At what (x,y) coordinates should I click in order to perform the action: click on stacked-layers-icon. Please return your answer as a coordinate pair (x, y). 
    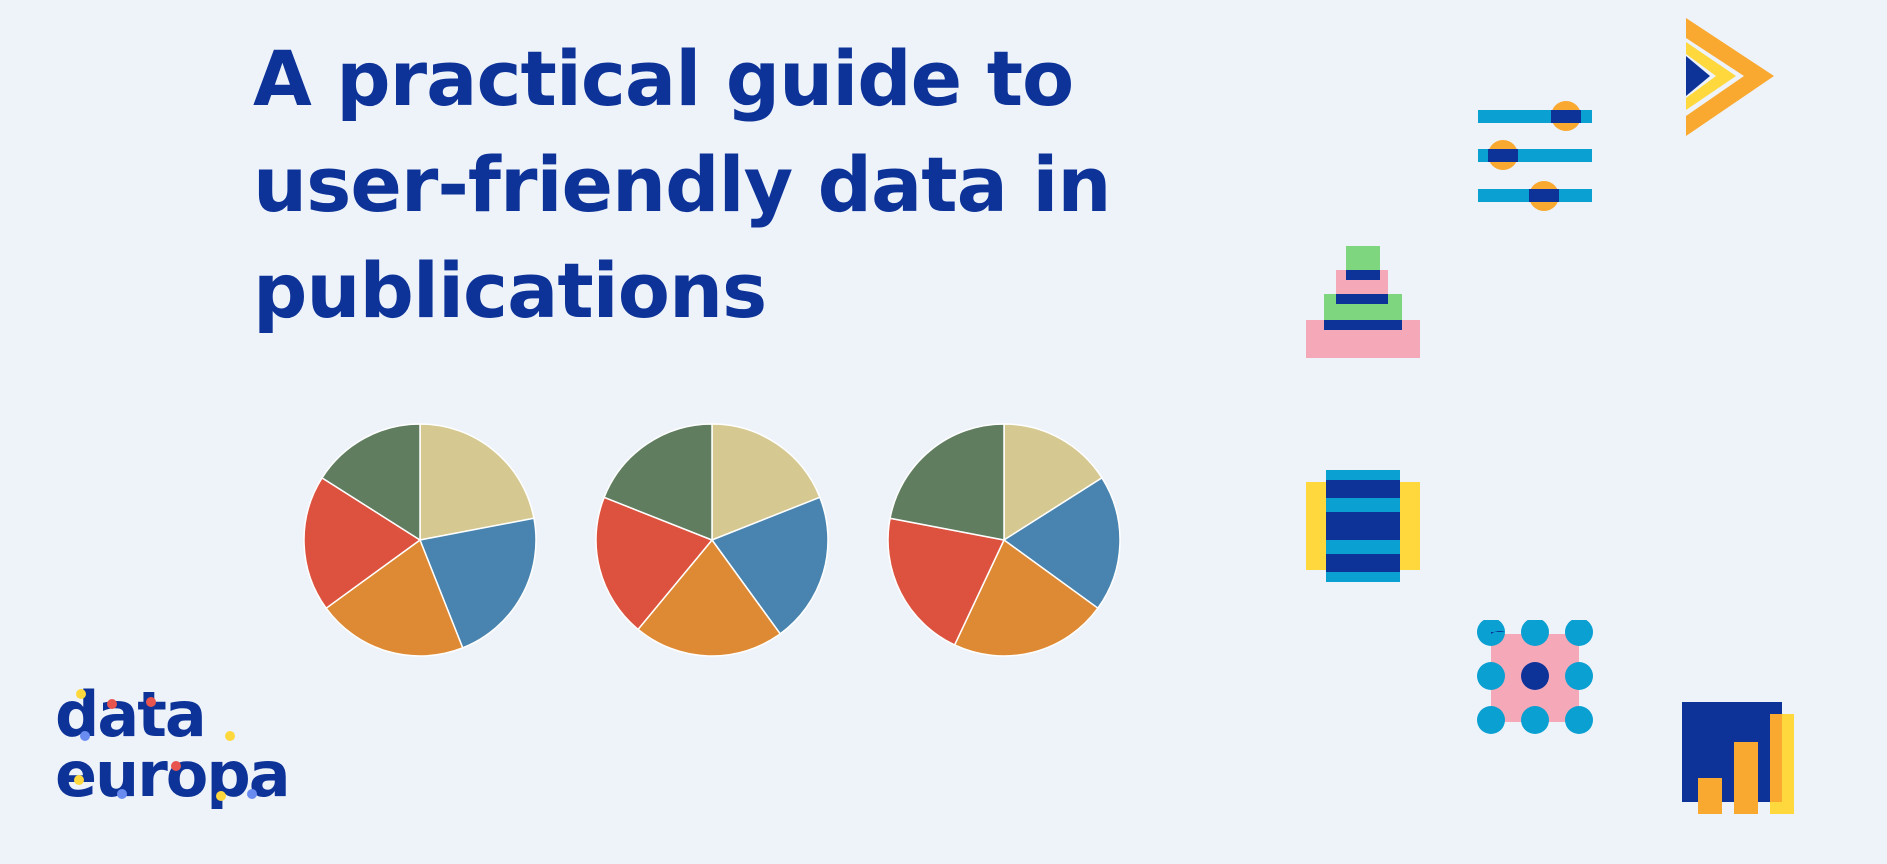
    Looking at the image, I should click on (1363, 526).